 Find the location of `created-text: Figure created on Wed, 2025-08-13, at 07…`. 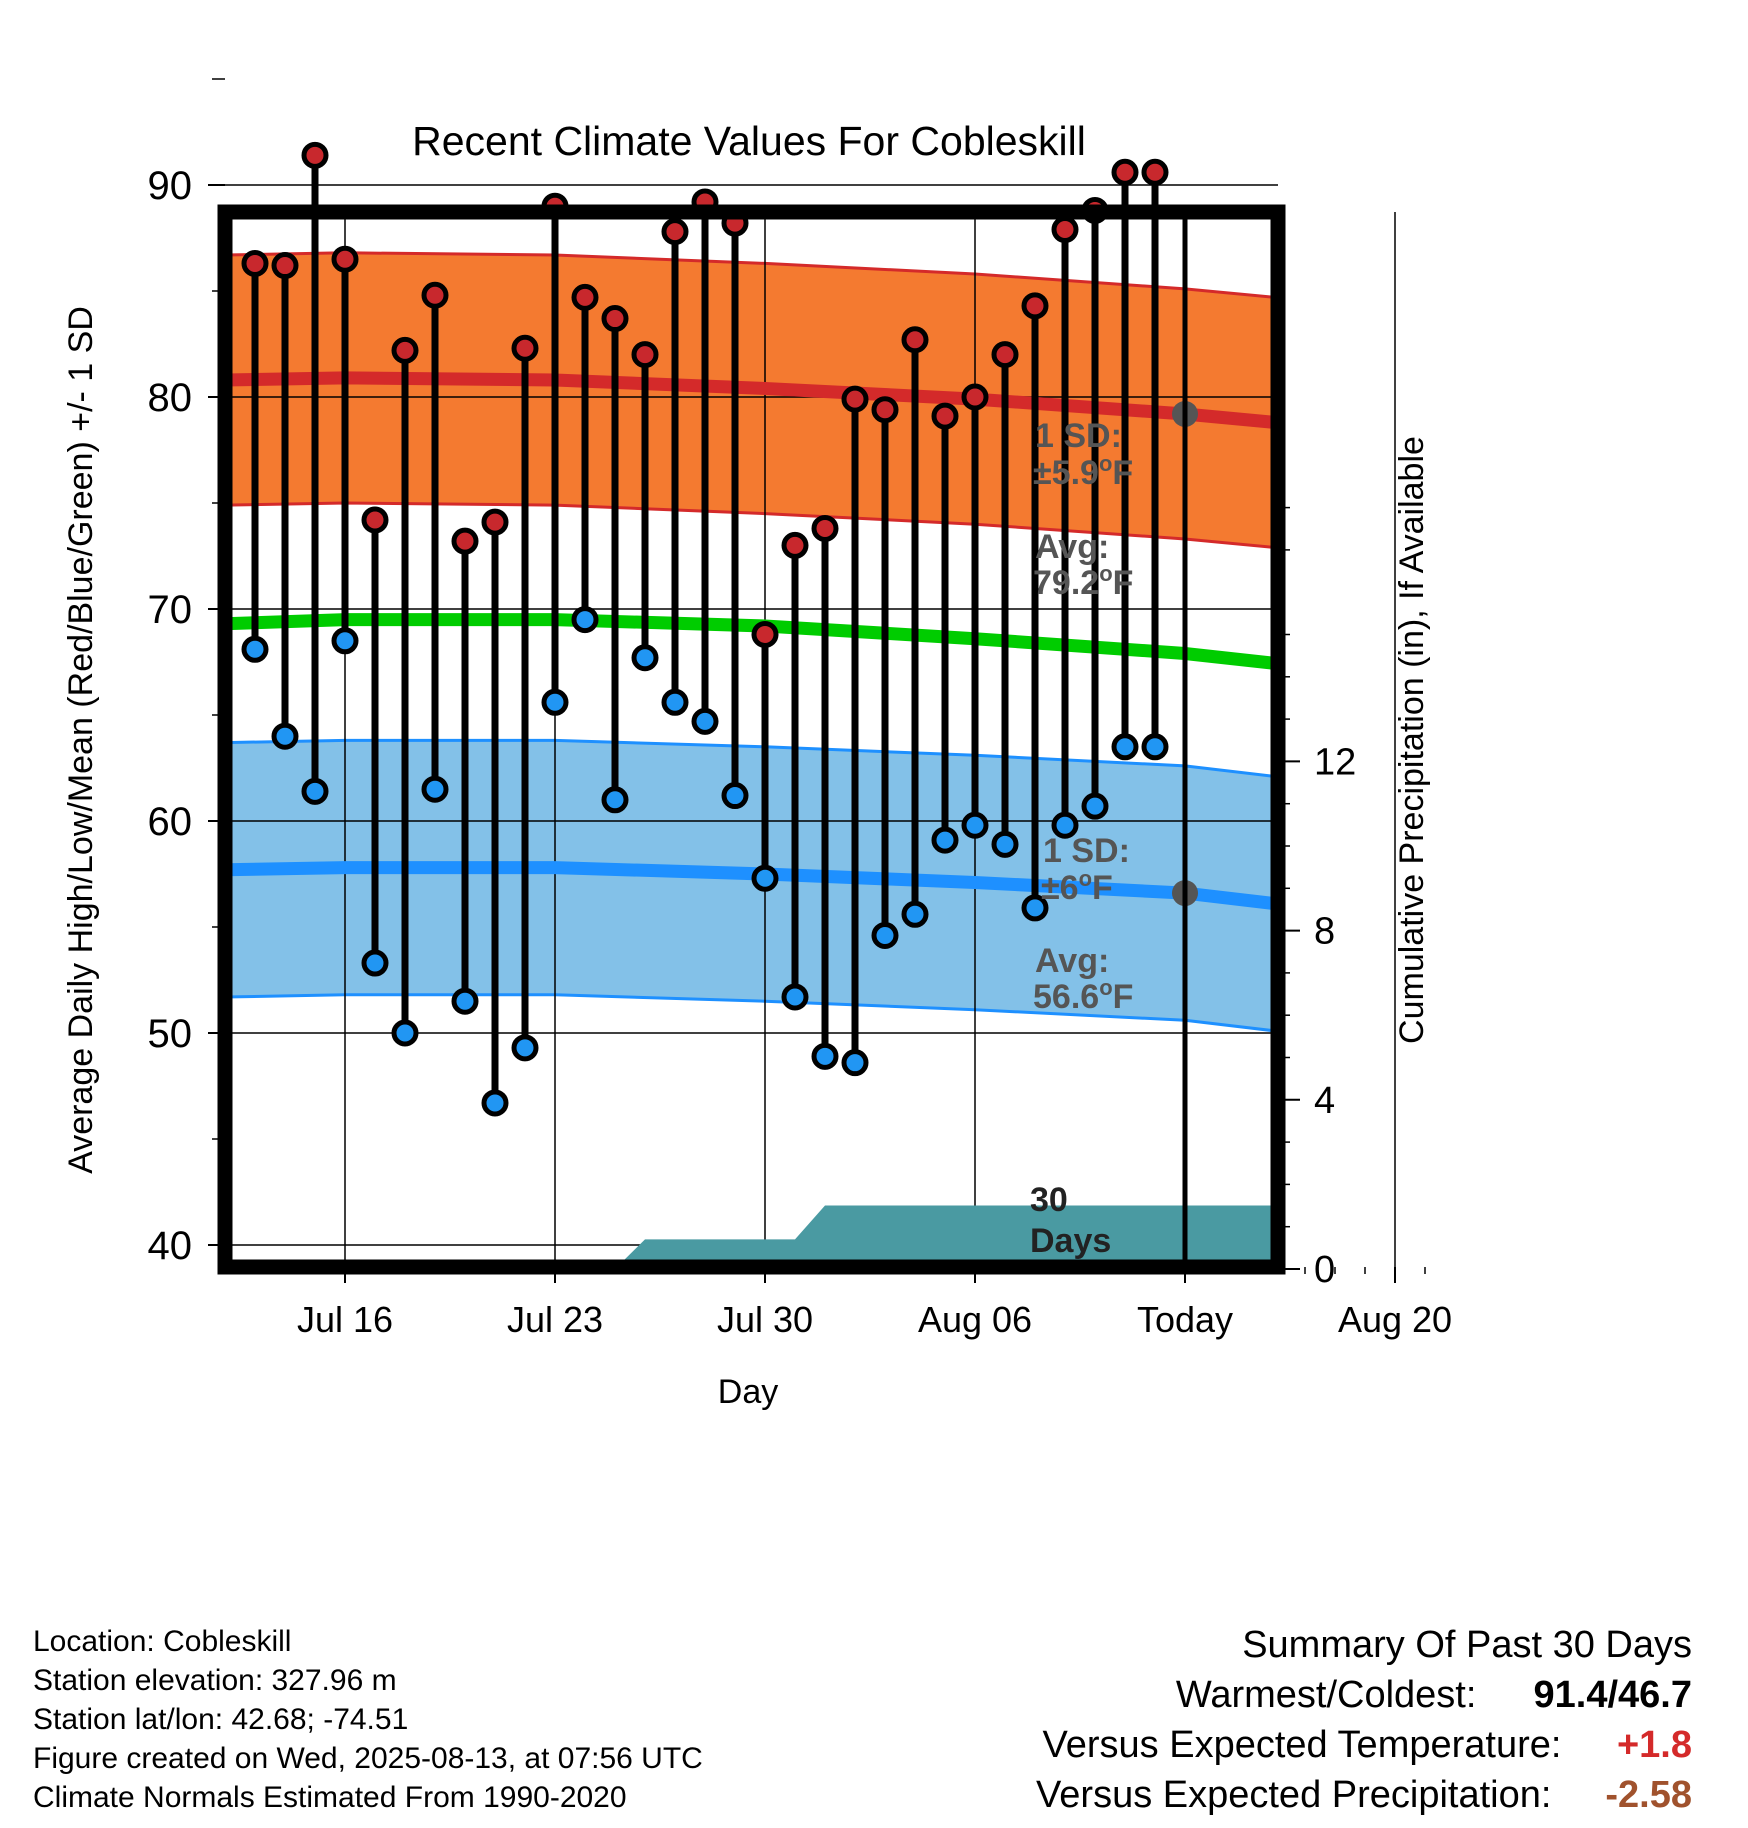

created-text: Figure created on Wed, 2025-08-13, at 07… is located at coordinates (368, 1758).